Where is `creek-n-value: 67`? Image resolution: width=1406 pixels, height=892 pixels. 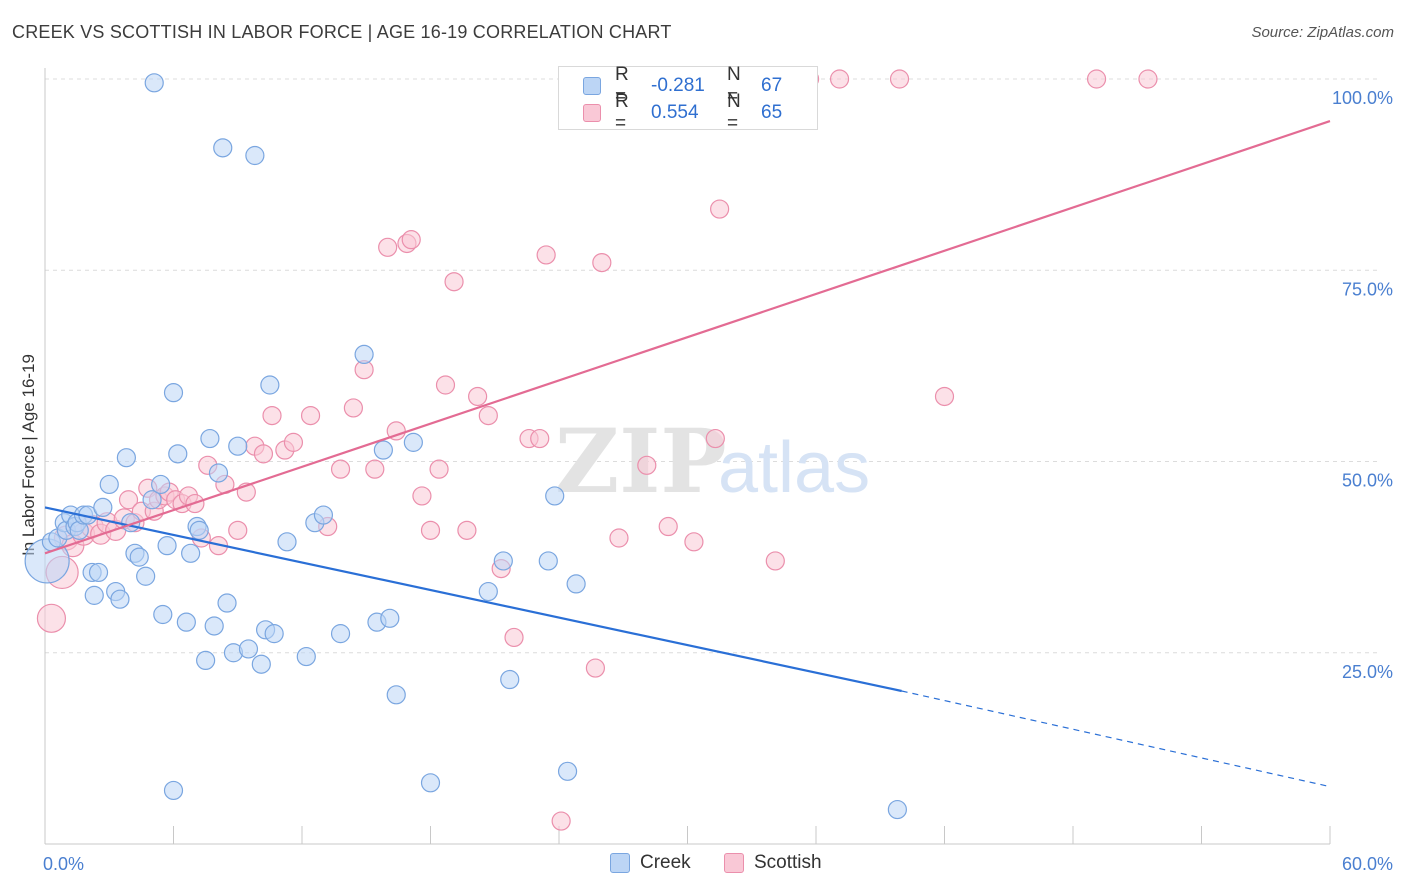 creek-n-value: 67 is located at coordinates (772, 85).